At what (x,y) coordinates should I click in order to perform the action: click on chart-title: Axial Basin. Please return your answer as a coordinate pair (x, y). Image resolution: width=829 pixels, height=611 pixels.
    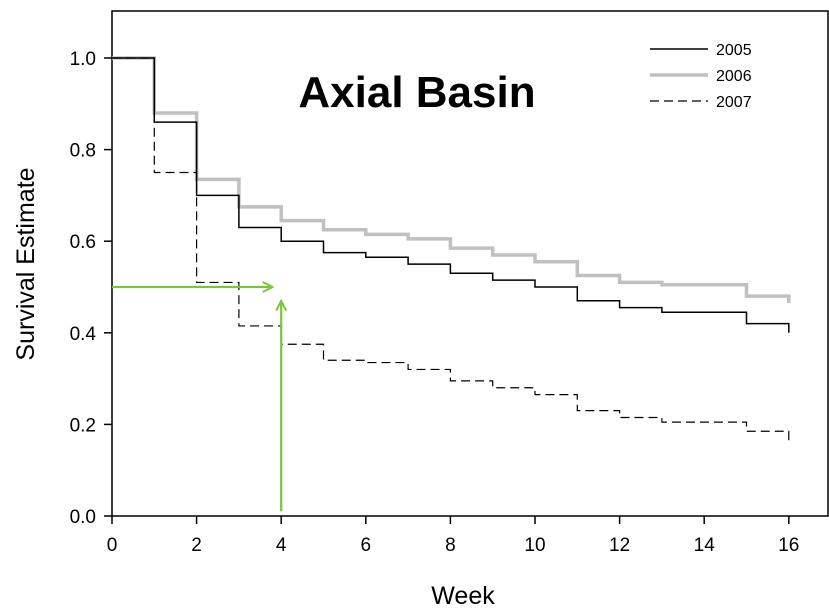
    Looking at the image, I should click on (416, 92).